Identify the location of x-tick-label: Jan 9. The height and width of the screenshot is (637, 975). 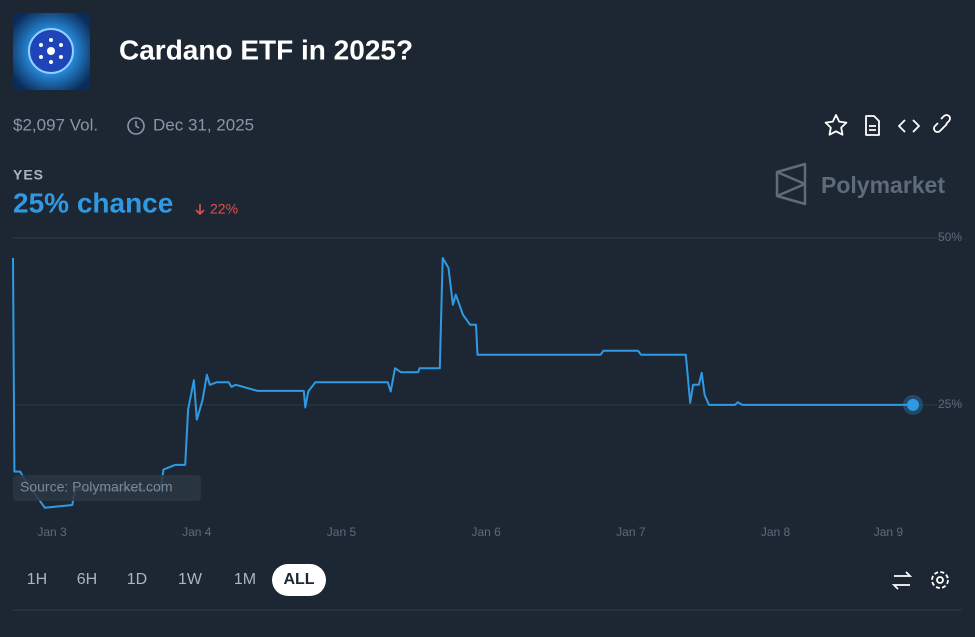
(889, 532).